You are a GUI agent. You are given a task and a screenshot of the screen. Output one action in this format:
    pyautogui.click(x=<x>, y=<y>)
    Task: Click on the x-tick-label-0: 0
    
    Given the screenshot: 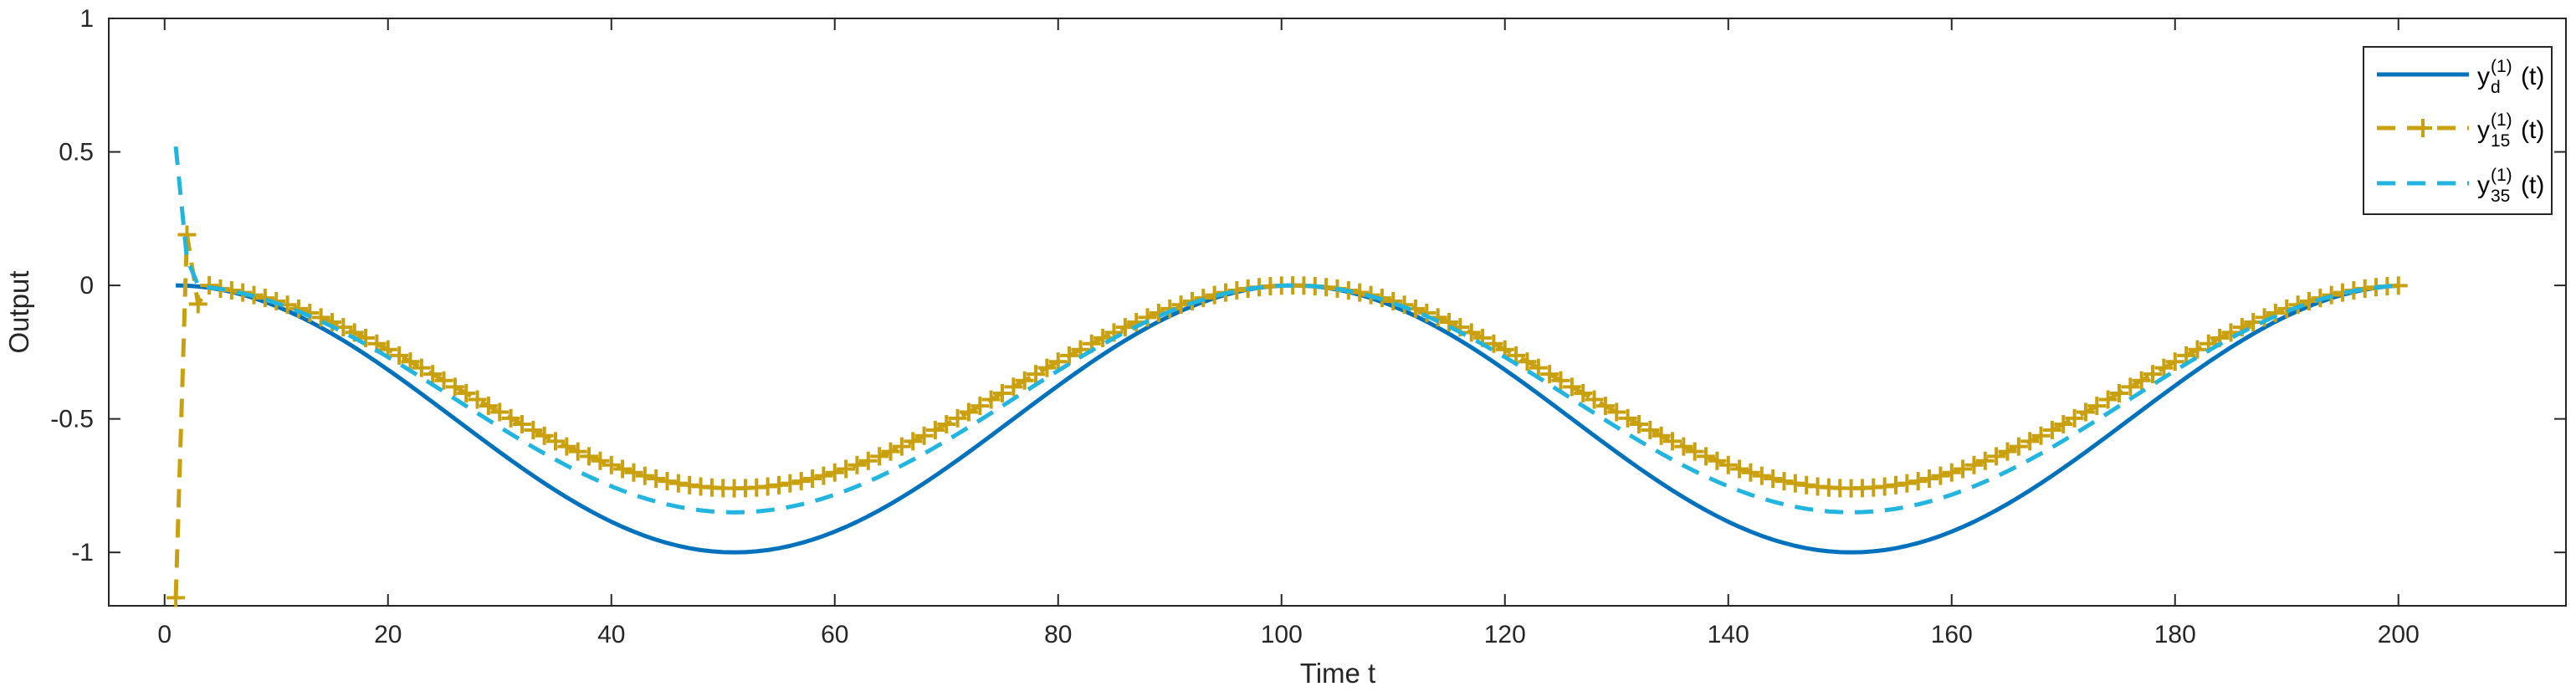 What is the action you would take?
    pyautogui.click(x=165, y=634)
    